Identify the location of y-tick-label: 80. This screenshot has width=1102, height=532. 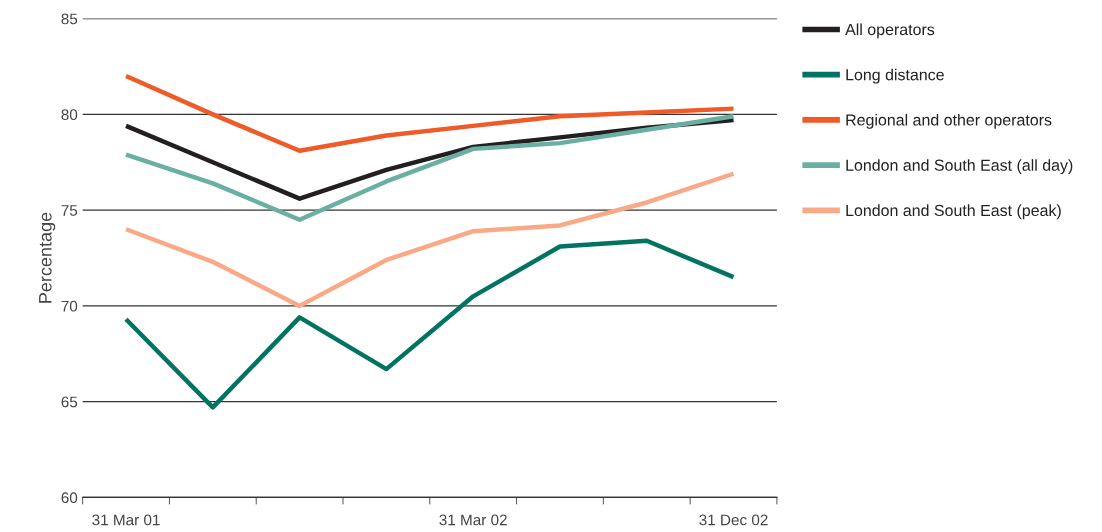
(69, 115).